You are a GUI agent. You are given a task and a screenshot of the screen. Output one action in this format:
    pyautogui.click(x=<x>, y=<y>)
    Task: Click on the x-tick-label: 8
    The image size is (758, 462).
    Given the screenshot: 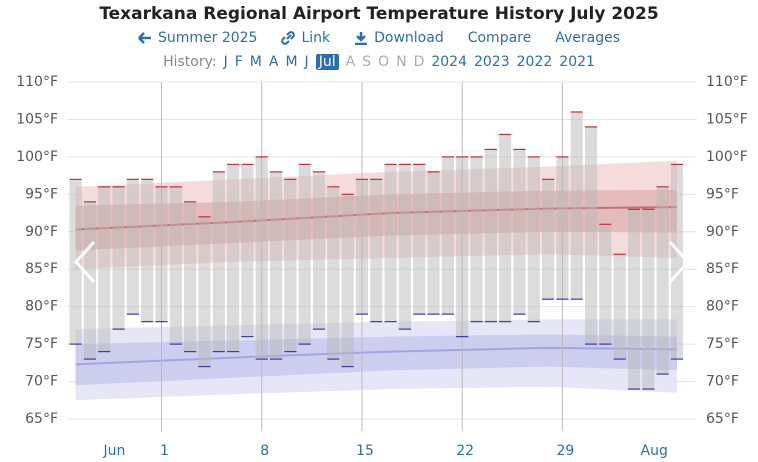 What is the action you would take?
    pyautogui.click(x=264, y=451)
    